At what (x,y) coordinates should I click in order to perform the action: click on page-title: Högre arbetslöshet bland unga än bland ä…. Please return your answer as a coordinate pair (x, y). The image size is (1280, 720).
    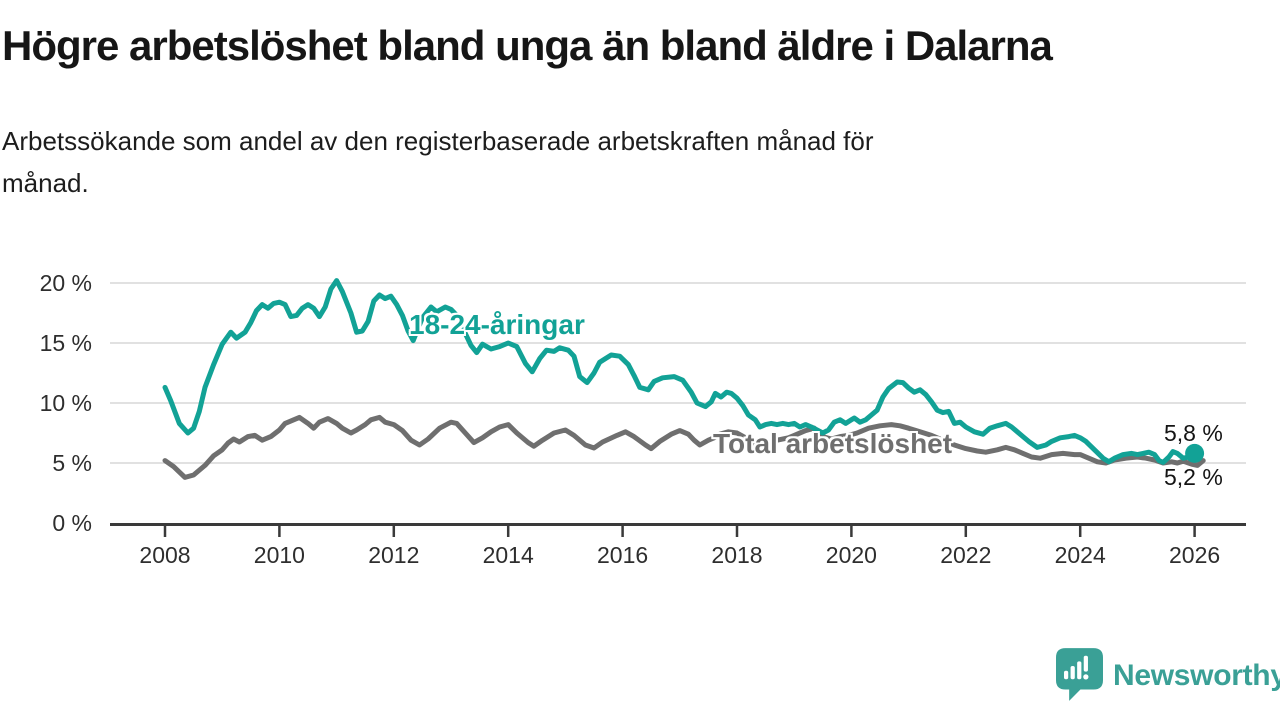
    Looking at the image, I should click on (527, 45).